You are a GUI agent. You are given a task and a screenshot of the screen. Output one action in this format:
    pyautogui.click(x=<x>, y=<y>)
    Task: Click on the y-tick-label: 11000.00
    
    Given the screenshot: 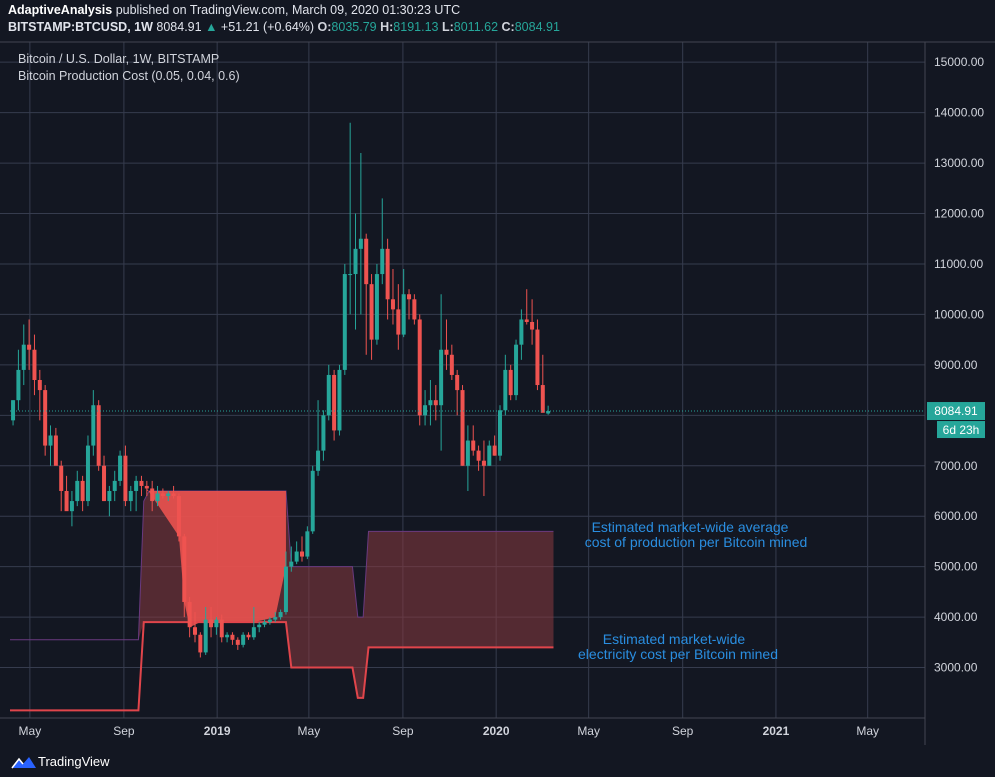 What is the action you would take?
    pyautogui.click(x=958, y=264)
    